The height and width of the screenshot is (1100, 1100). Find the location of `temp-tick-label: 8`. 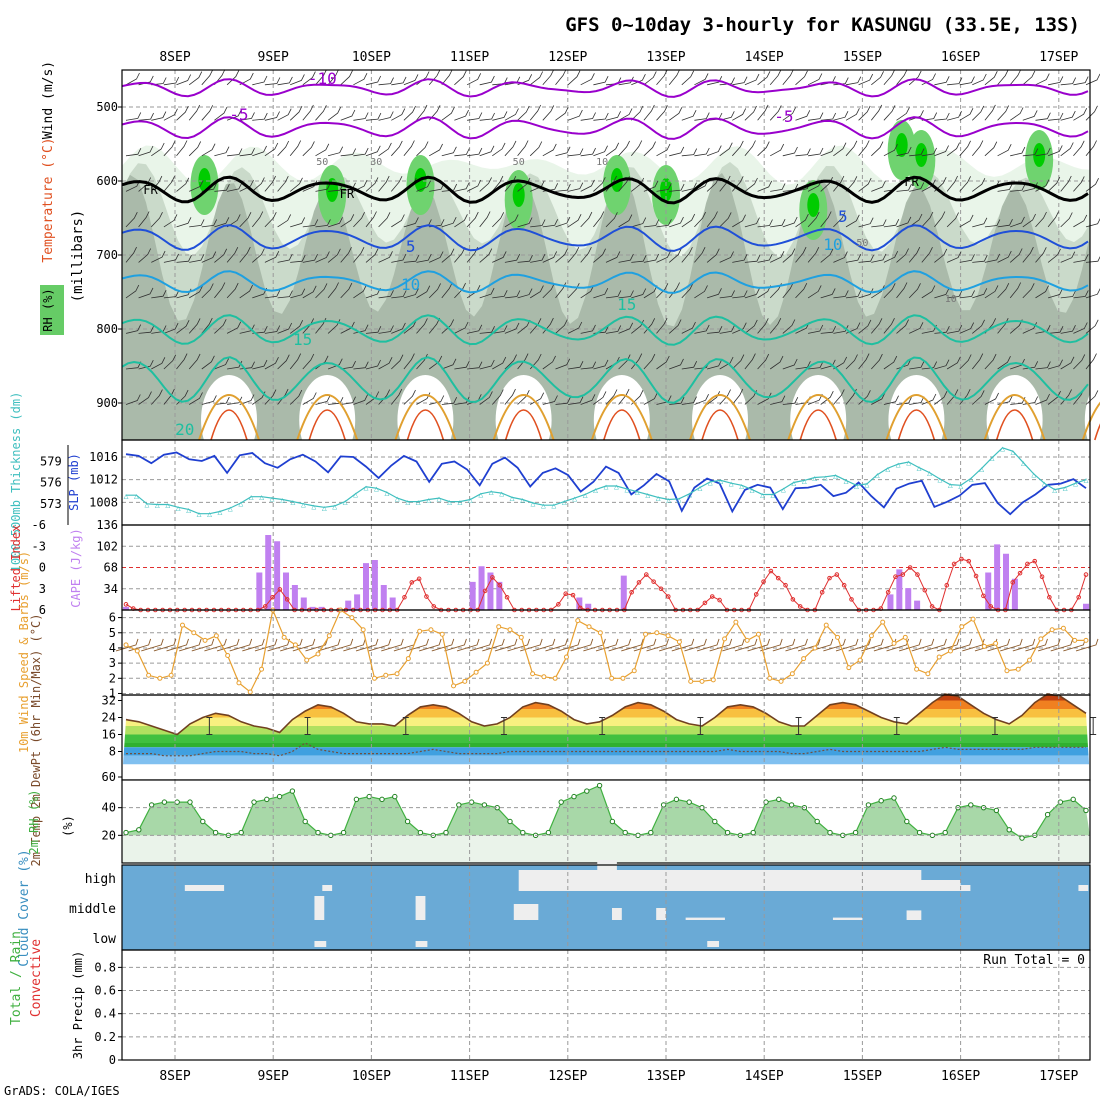

temp-tick-label: 8 is located at coordinates (112, 752).